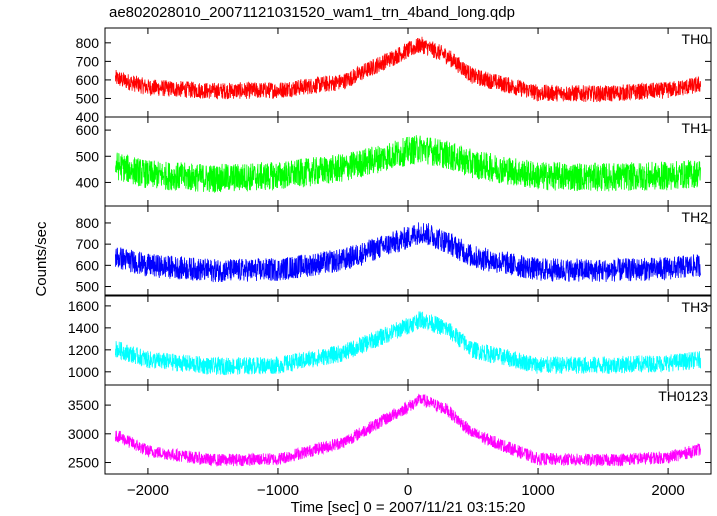 Image resolution: width=717 pixels, height=516 pixels. I want to click on x-axis-label: Time [sec] 0 = 2007/11/21 03:15:20, so click(408, 507).